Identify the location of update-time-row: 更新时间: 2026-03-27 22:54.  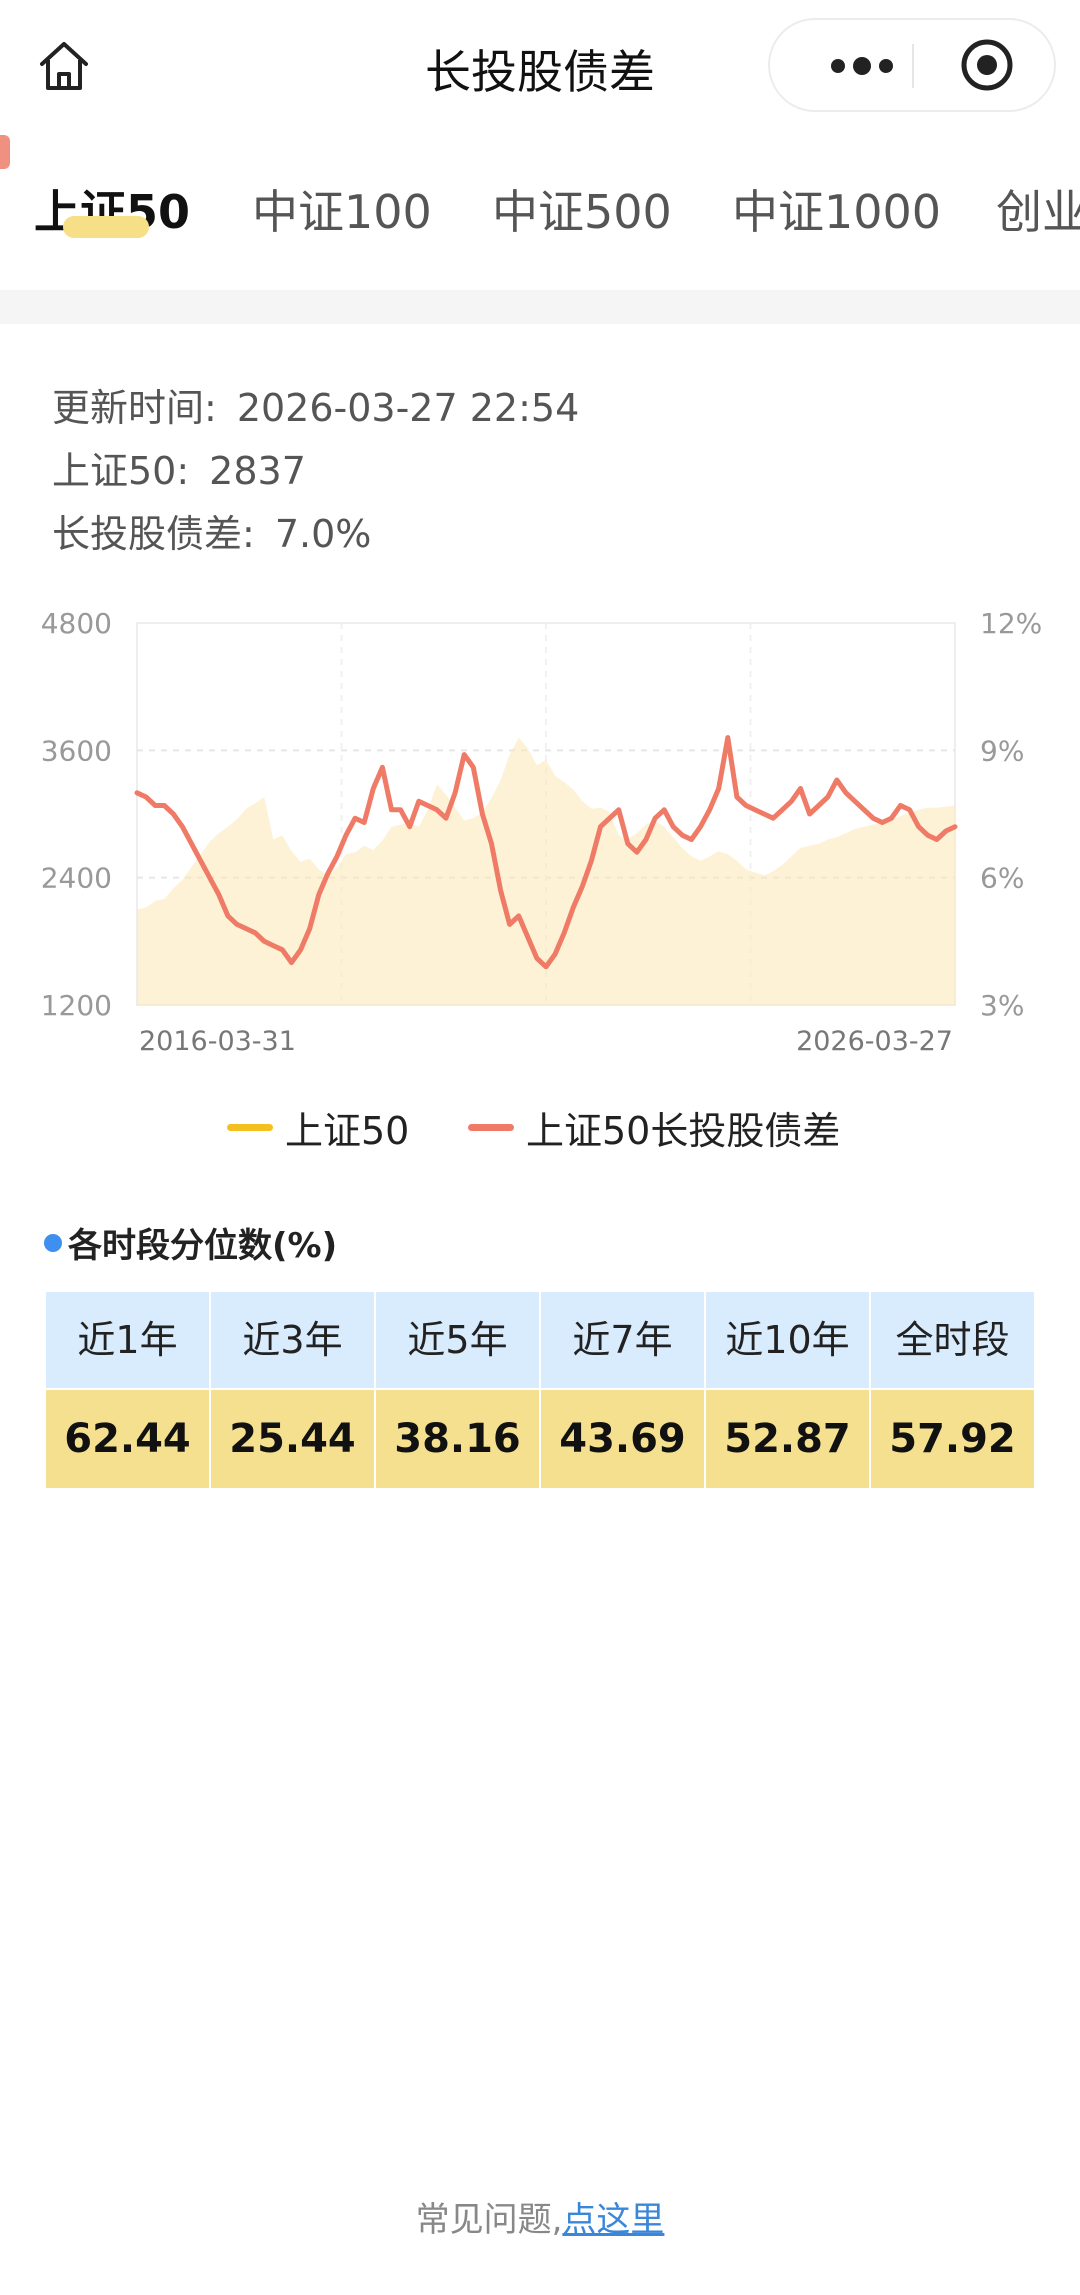
(315, 404).